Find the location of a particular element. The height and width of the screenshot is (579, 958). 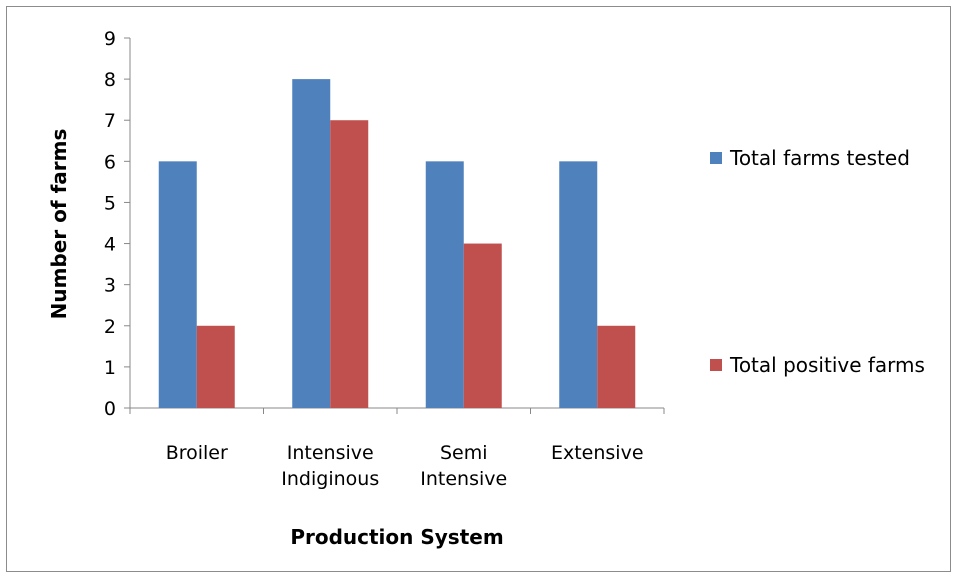

y-axis-title: Number of farms is located at coordinates (59, 224).